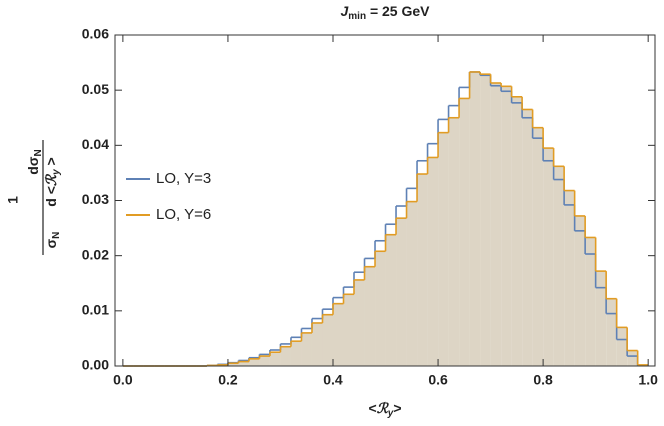  I want to click on label-part: <, so click(372, 408).